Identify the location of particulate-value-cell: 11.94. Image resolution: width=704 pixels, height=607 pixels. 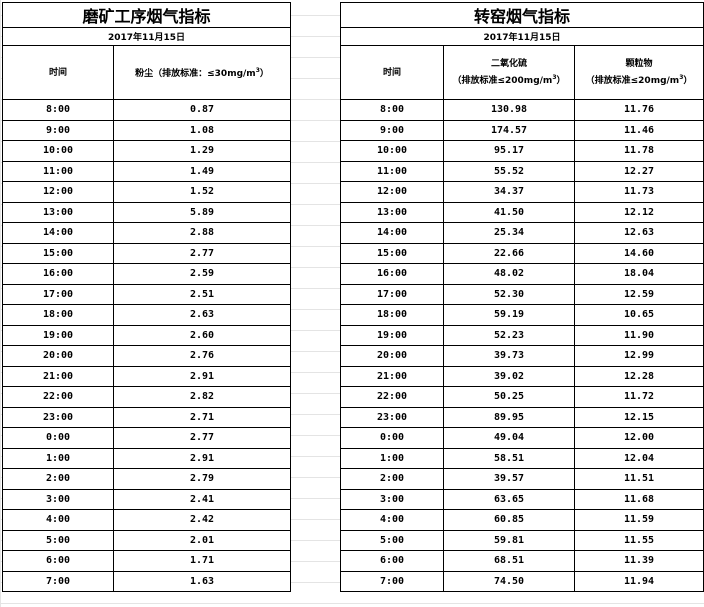
(638, 581).